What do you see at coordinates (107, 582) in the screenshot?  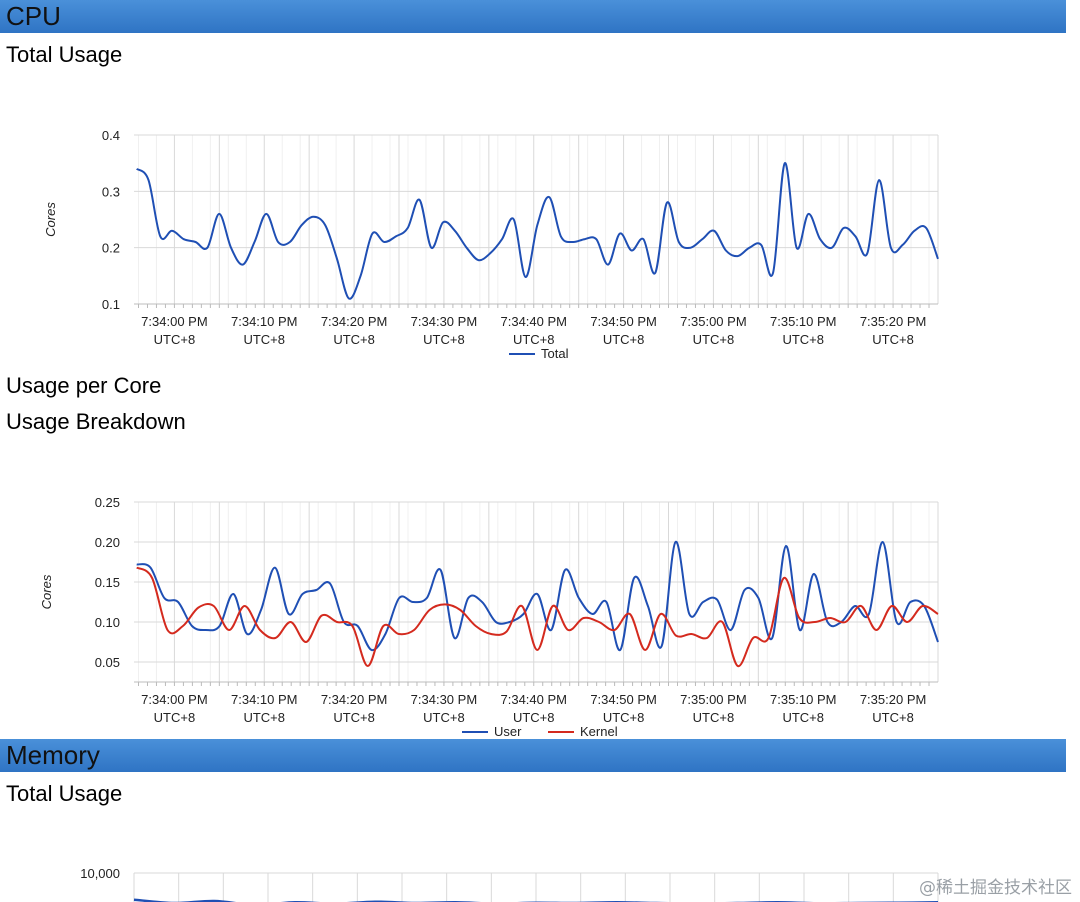 I see `y-tick-label: 0.15` at bounding box center [107, 582].